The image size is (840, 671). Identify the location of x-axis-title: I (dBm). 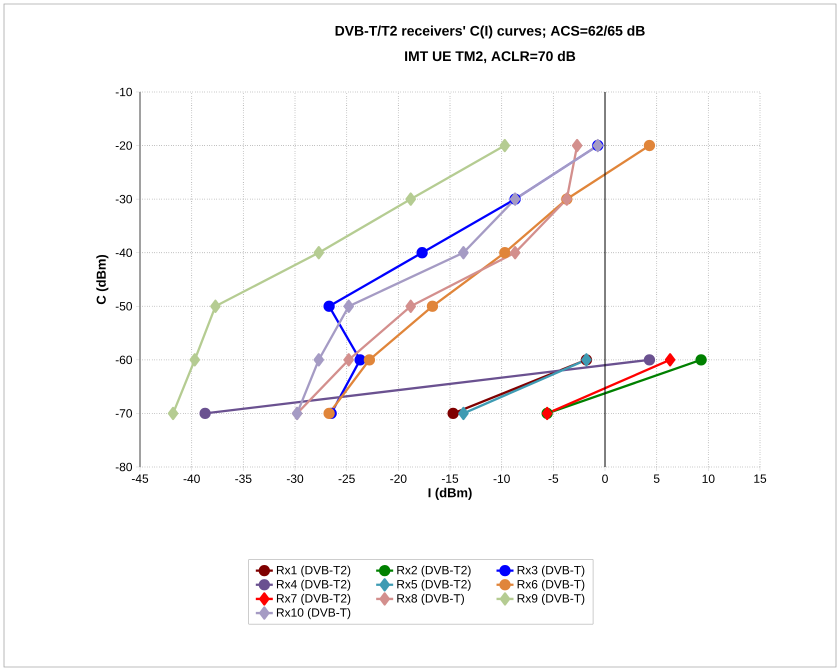
(450, 494).